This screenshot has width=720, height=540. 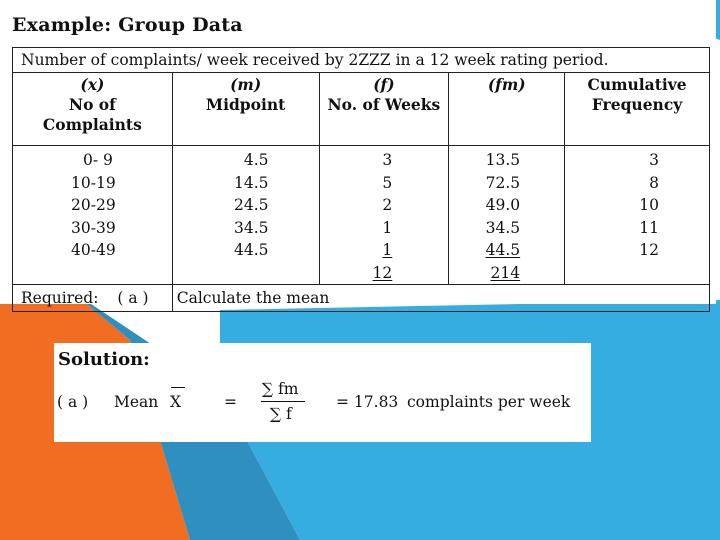 I want to click on column-x-values: 0- 9 10-19 20-29 30-39 40-49, so click(x=92, y=215).